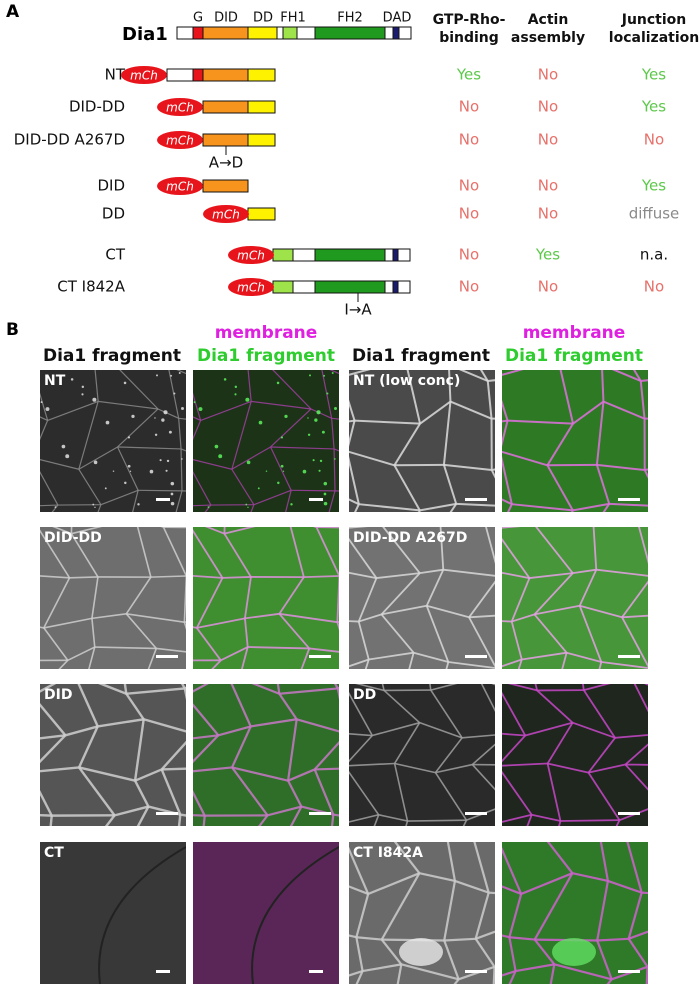  What do you see at coordinates (91, 287) in the screenshot?
I see `construct-name: CT I842A` at bounding box center [91, 287].